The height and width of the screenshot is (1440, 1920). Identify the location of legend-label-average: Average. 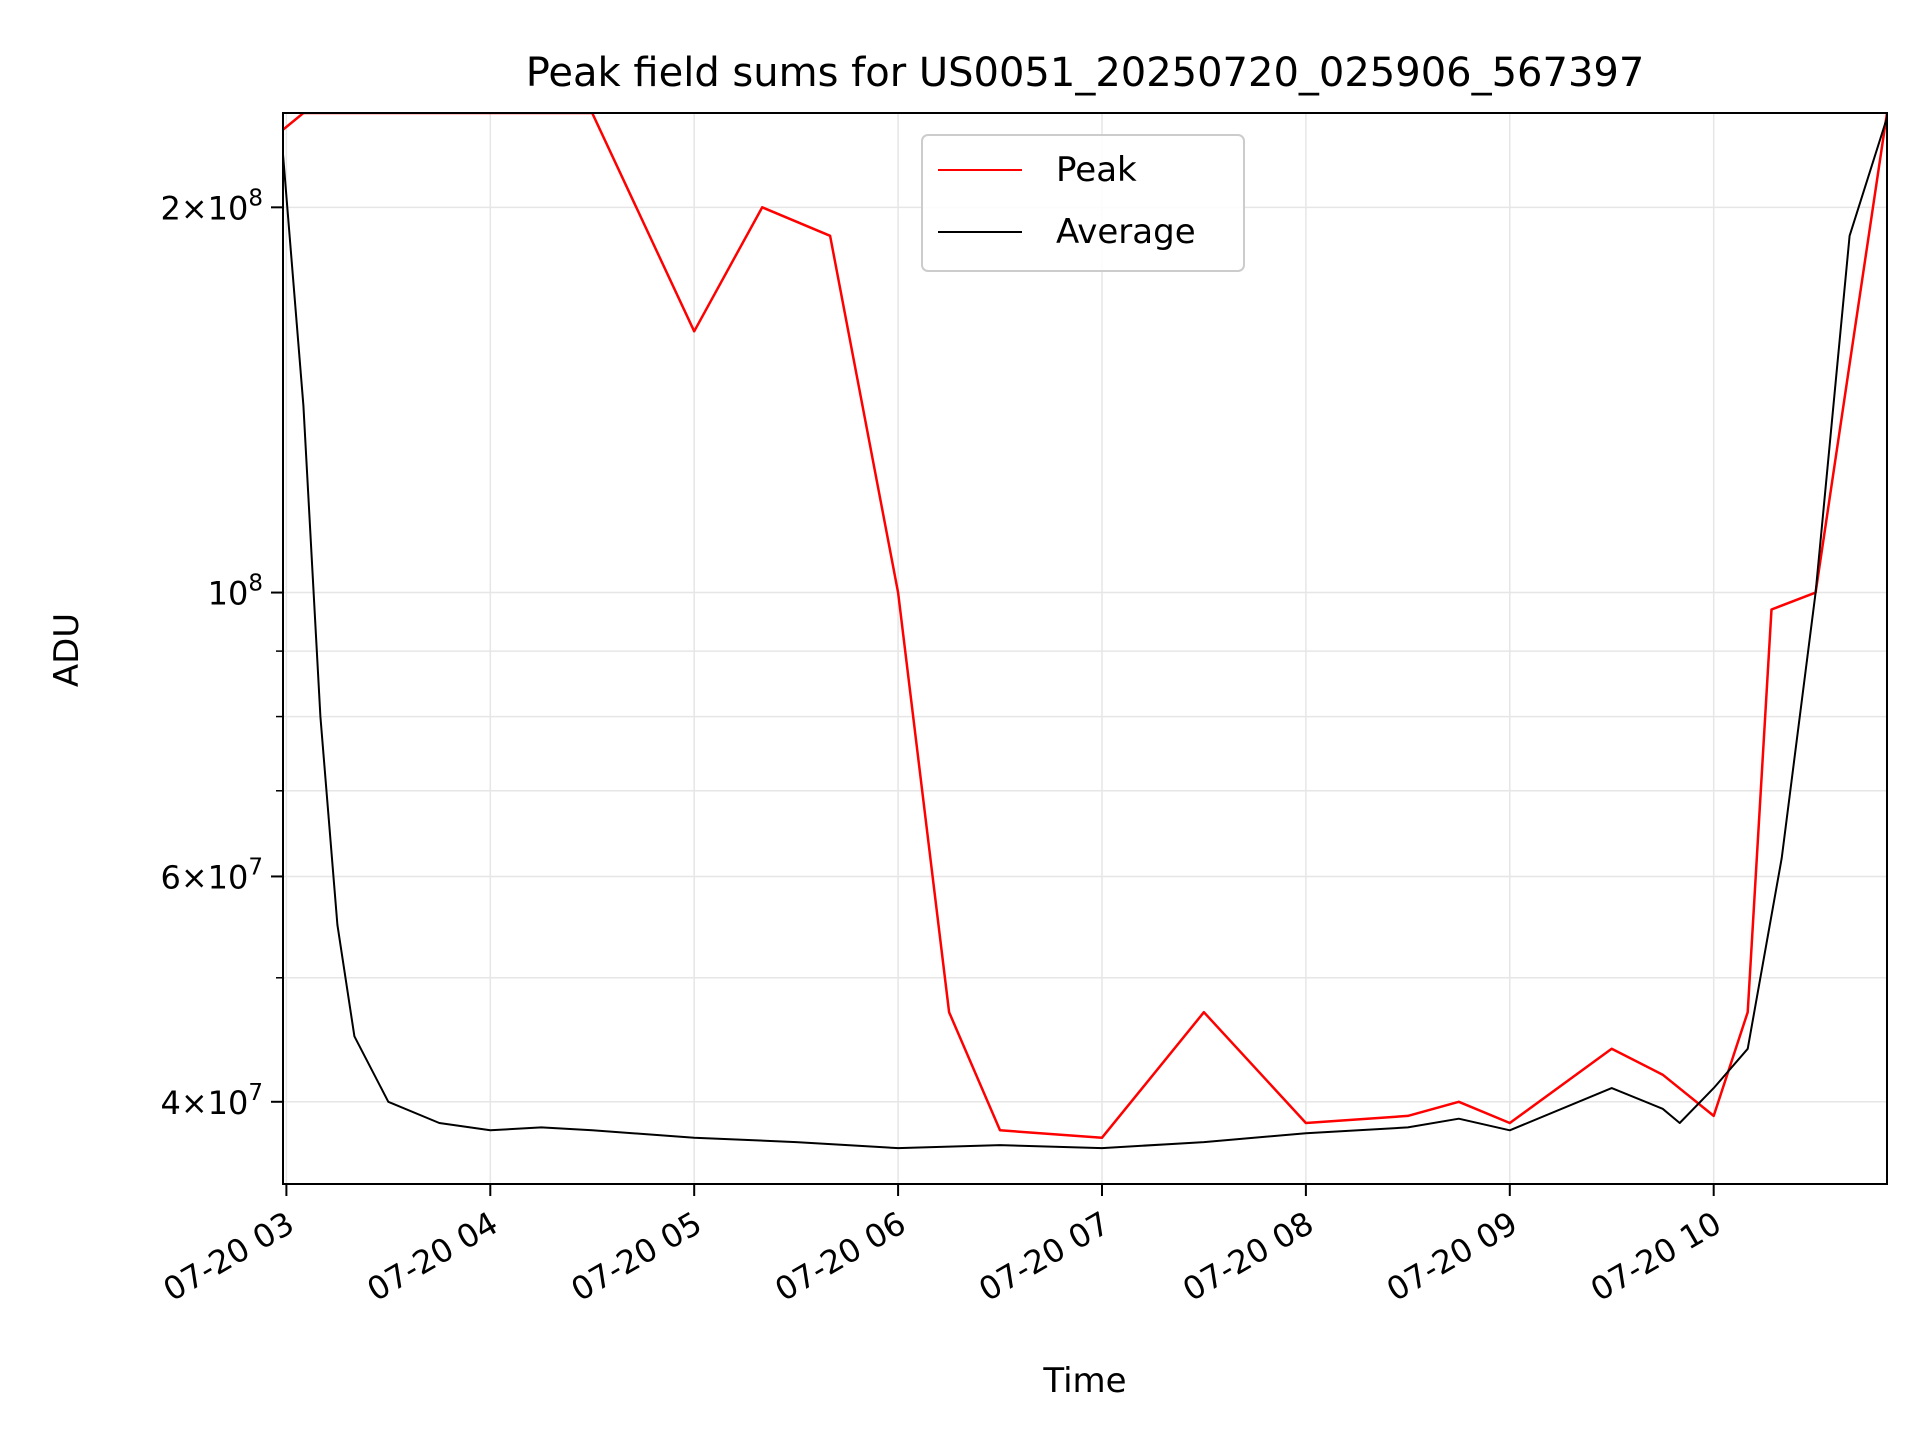
(1126, 232).